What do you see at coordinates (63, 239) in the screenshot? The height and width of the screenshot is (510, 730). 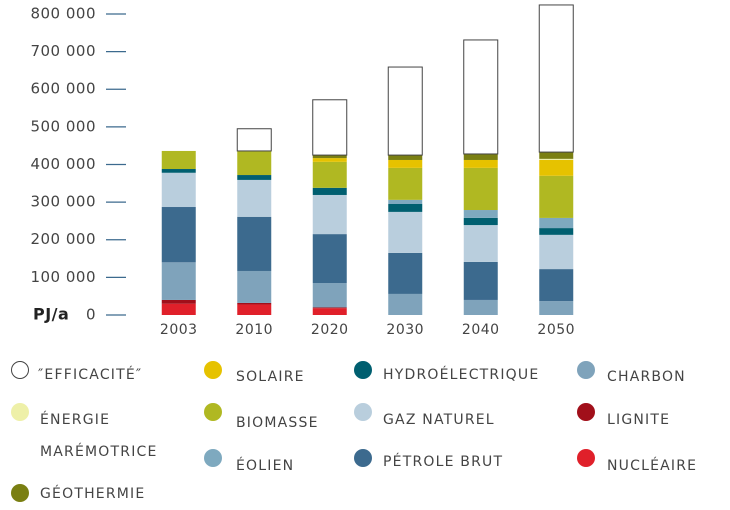 I see `y-tick-label: 200 000` at bounding box center [63, 239].